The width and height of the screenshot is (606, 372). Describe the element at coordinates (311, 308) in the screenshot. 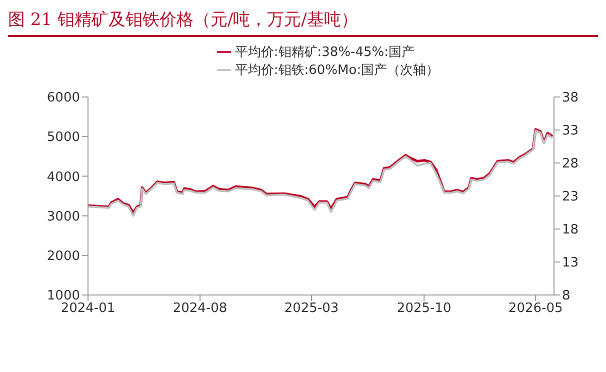

I see `x-tick-label: 2025-03` at that location.